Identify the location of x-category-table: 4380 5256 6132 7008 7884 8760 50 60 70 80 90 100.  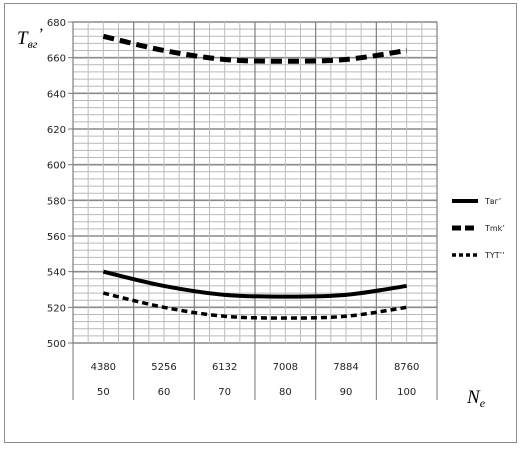
(255, 371).